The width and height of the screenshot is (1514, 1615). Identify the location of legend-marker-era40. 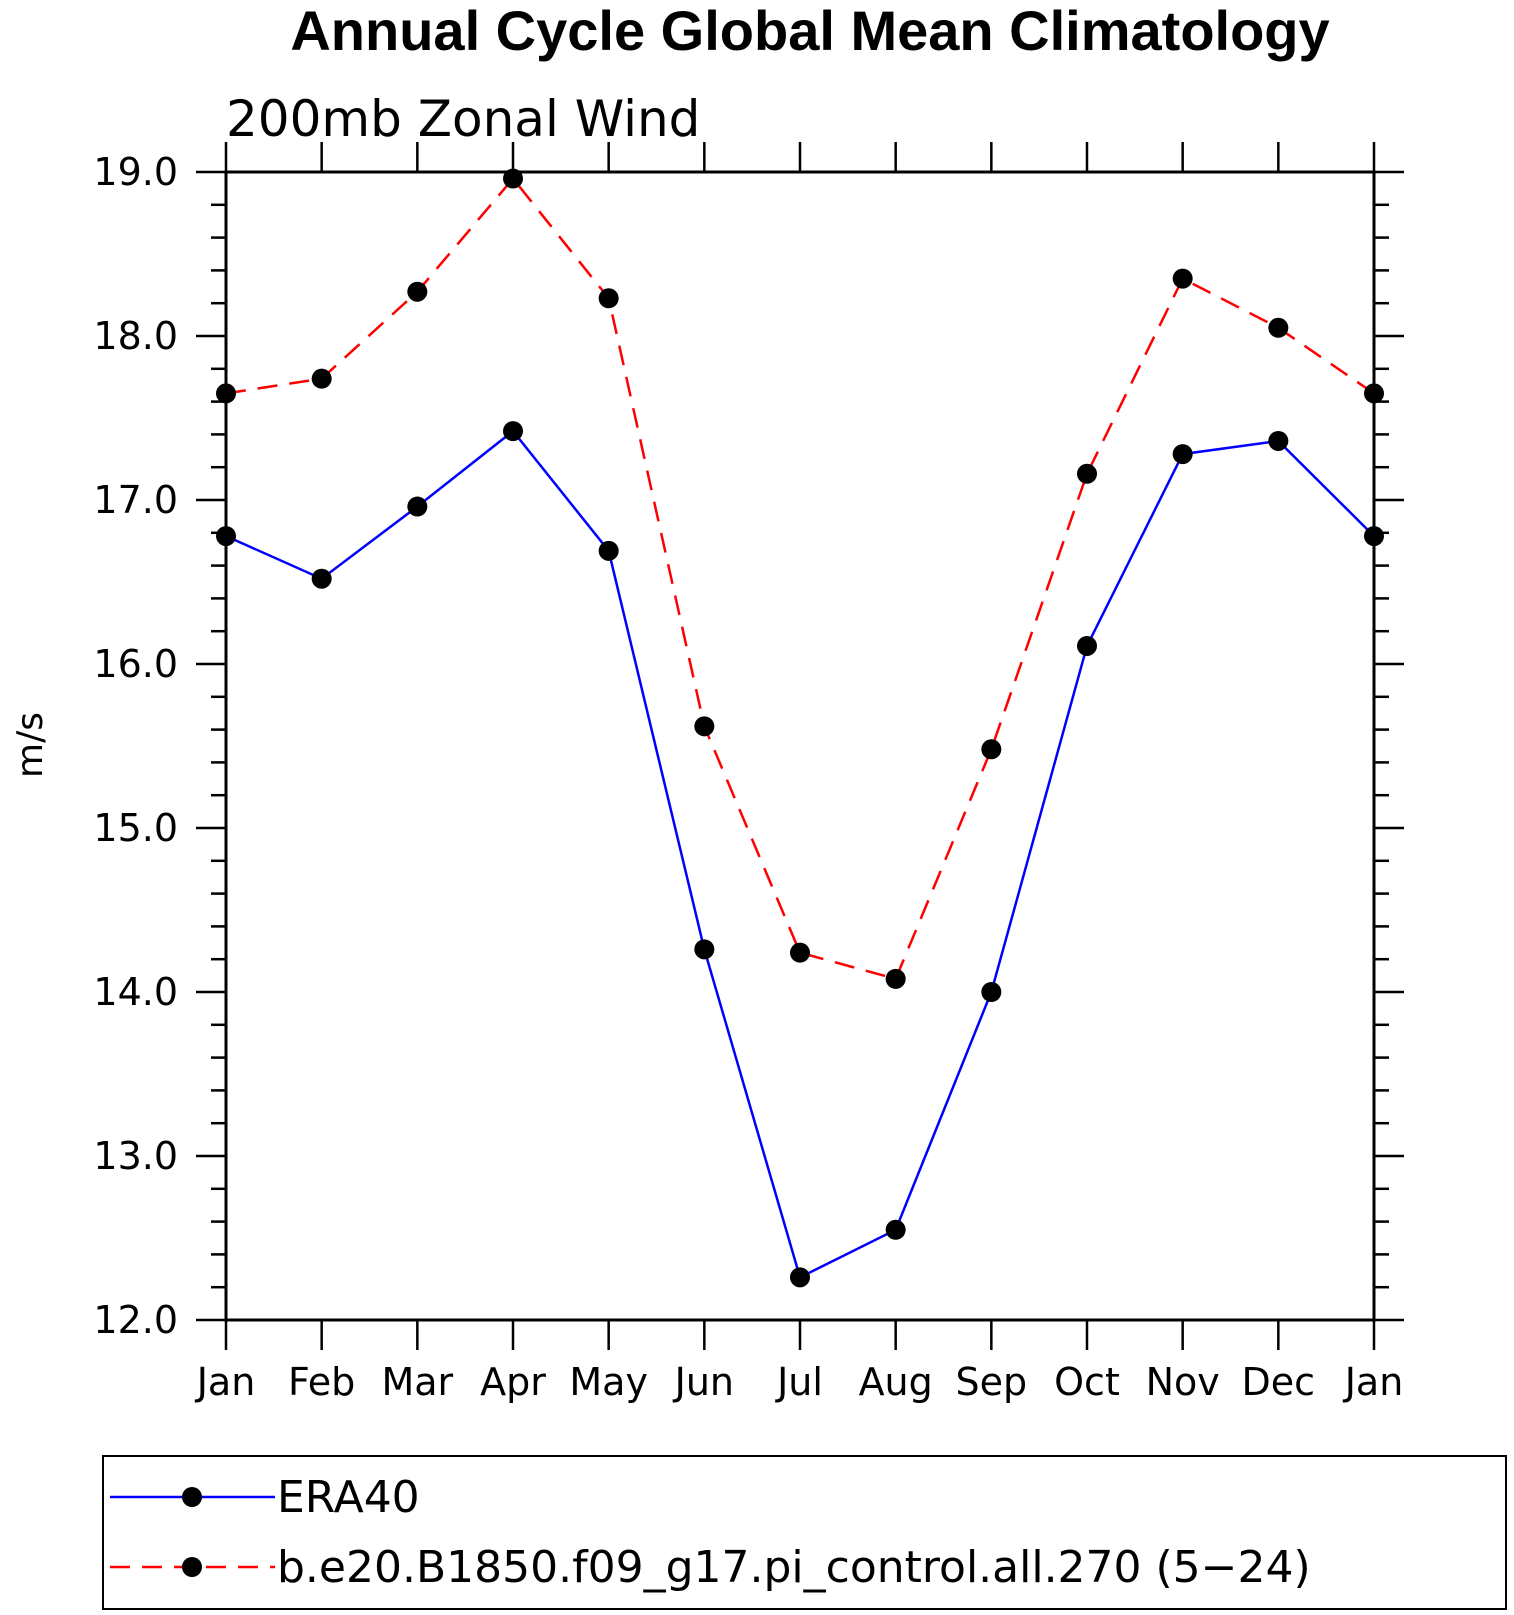
(192, 1497).